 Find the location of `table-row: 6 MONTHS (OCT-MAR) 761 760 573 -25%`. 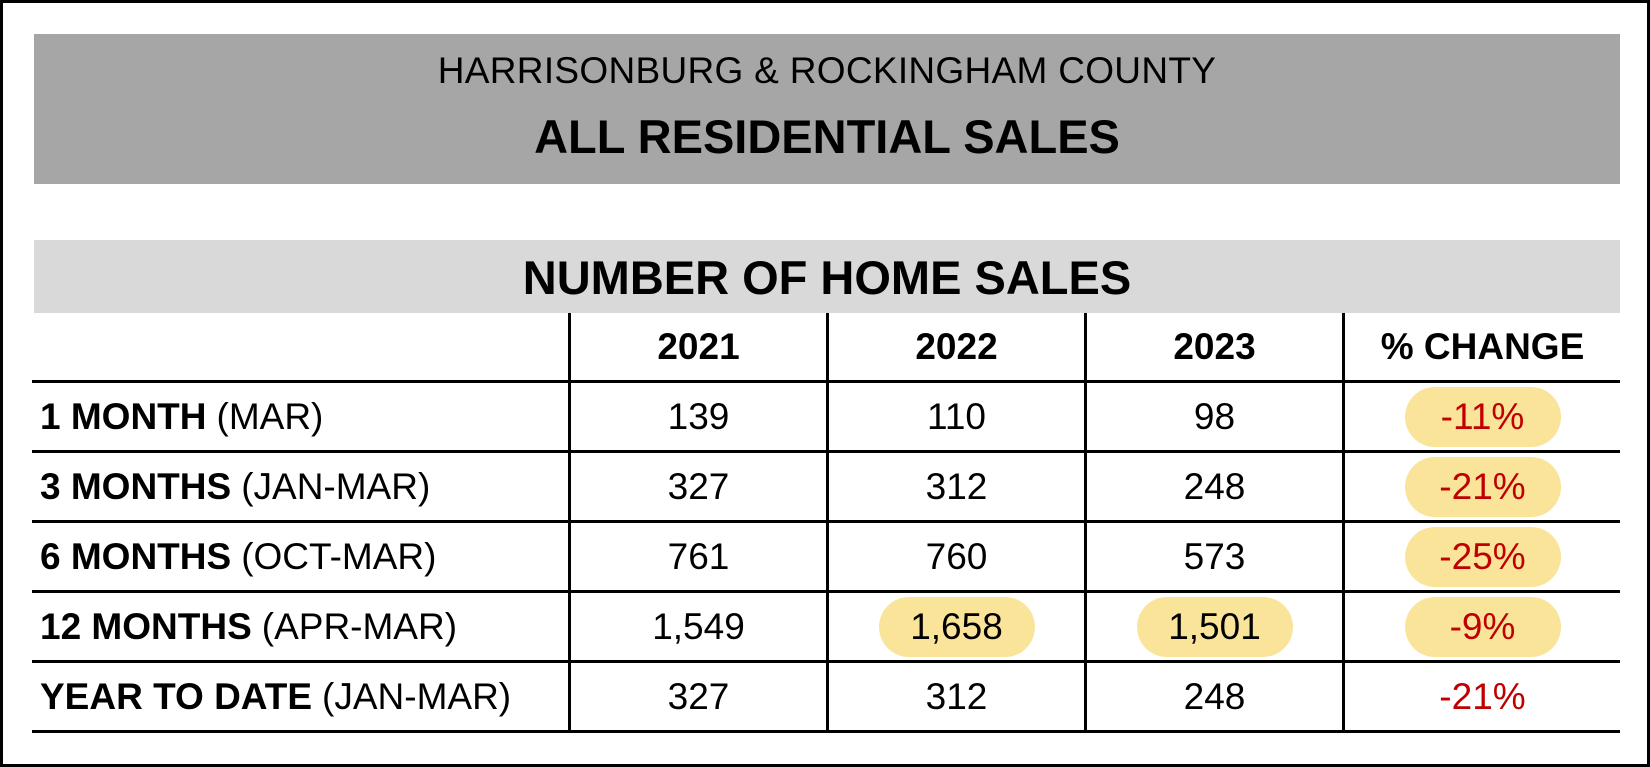

table-row: 6 MONTHS (OCT-MAR) 761 760 573 -25% is located at coordinates (826, 558).